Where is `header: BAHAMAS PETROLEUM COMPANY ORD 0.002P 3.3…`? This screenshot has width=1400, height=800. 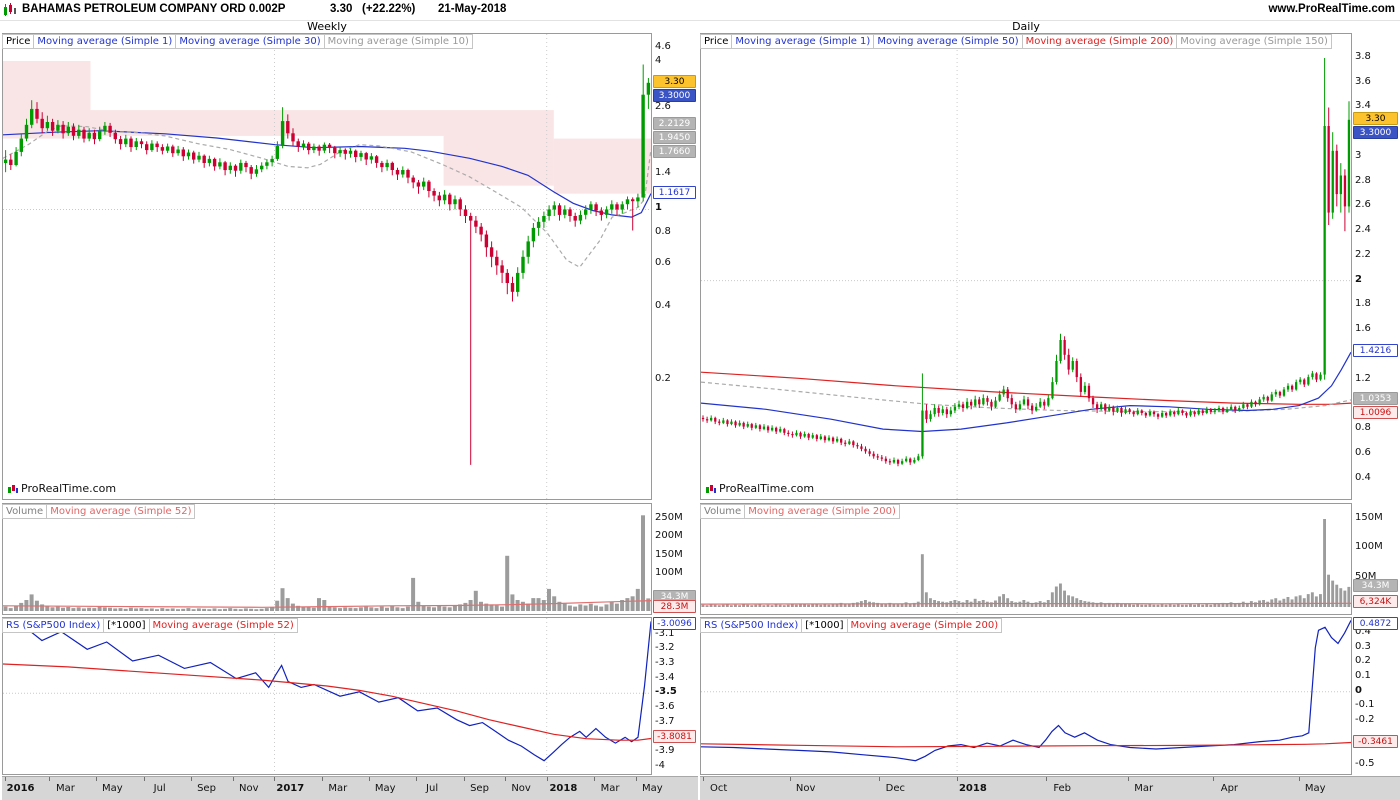 header: BAHAMAS PETROLEUM COMPANY ORD 0.002P 3.3… is located at coordinates (700, 10).